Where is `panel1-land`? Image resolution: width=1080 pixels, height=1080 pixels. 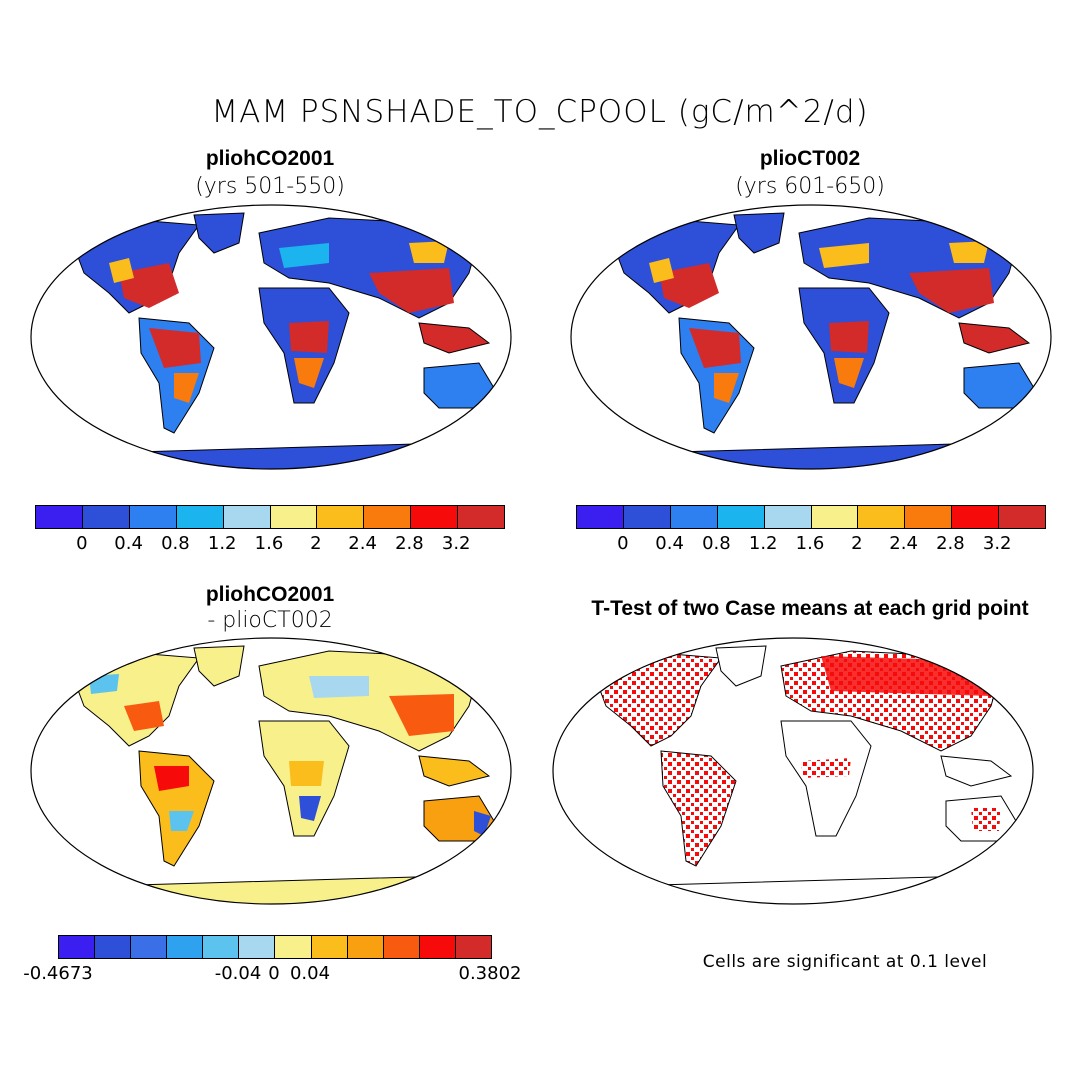 panel1-land is located at coordinates (274, 340).